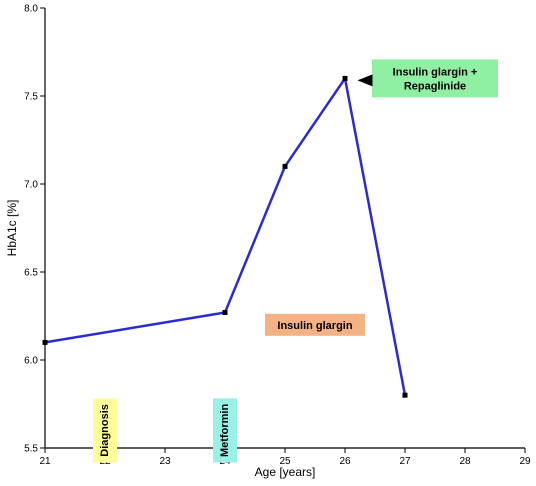 The image size is (536, 486). I want to click on annotation-label-line: Repaglinide, so click(435, 86).